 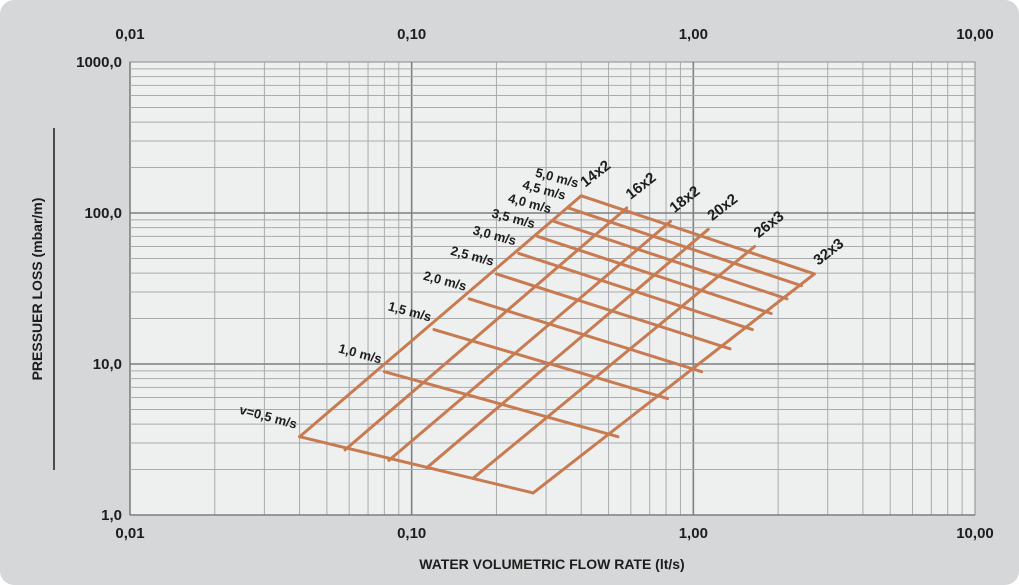 I want to click on x-axis-title: WATER VOLUMETRIC FLOW RATE (lt/s), so click(x=551, y=564).